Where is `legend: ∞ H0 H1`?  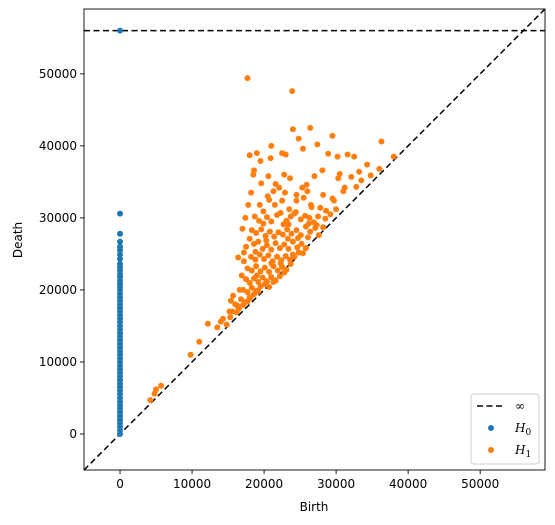
legend: ∞ H0 H1 is located at coordinates (505, 429).